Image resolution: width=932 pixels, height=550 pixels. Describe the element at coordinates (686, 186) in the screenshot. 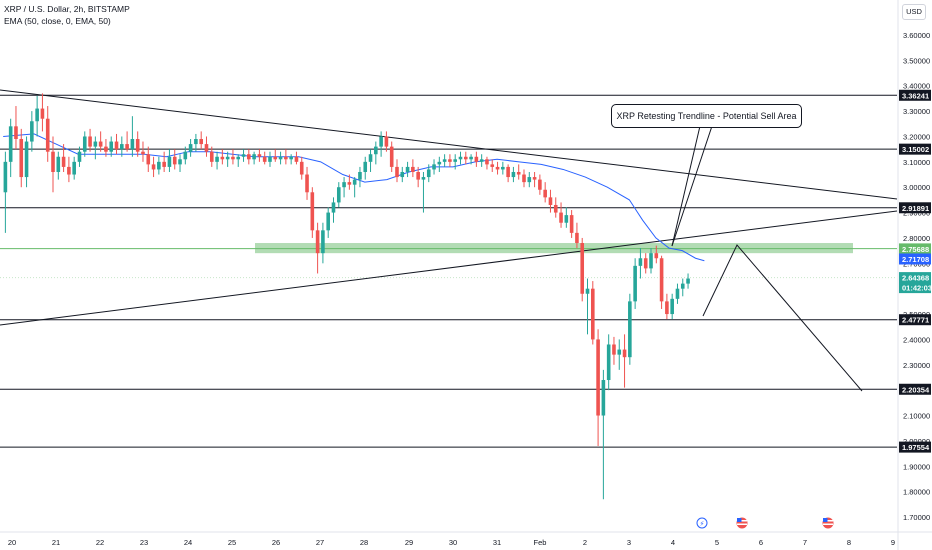

I see `callout-pointer-left` at that location.